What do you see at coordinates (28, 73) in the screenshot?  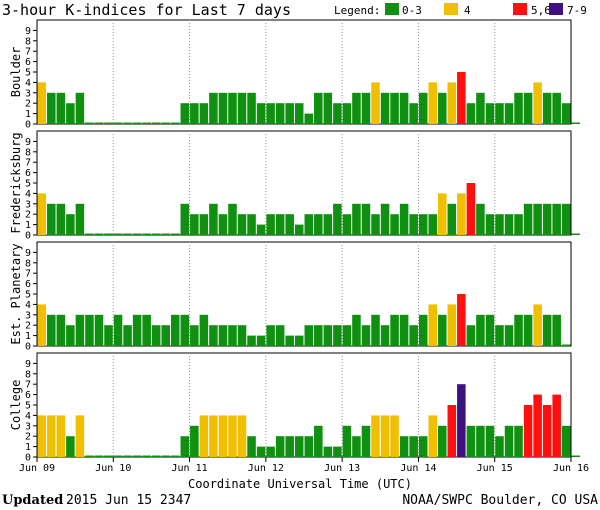 I see `y-tick-label: 5` at bounding box center [28, 73].